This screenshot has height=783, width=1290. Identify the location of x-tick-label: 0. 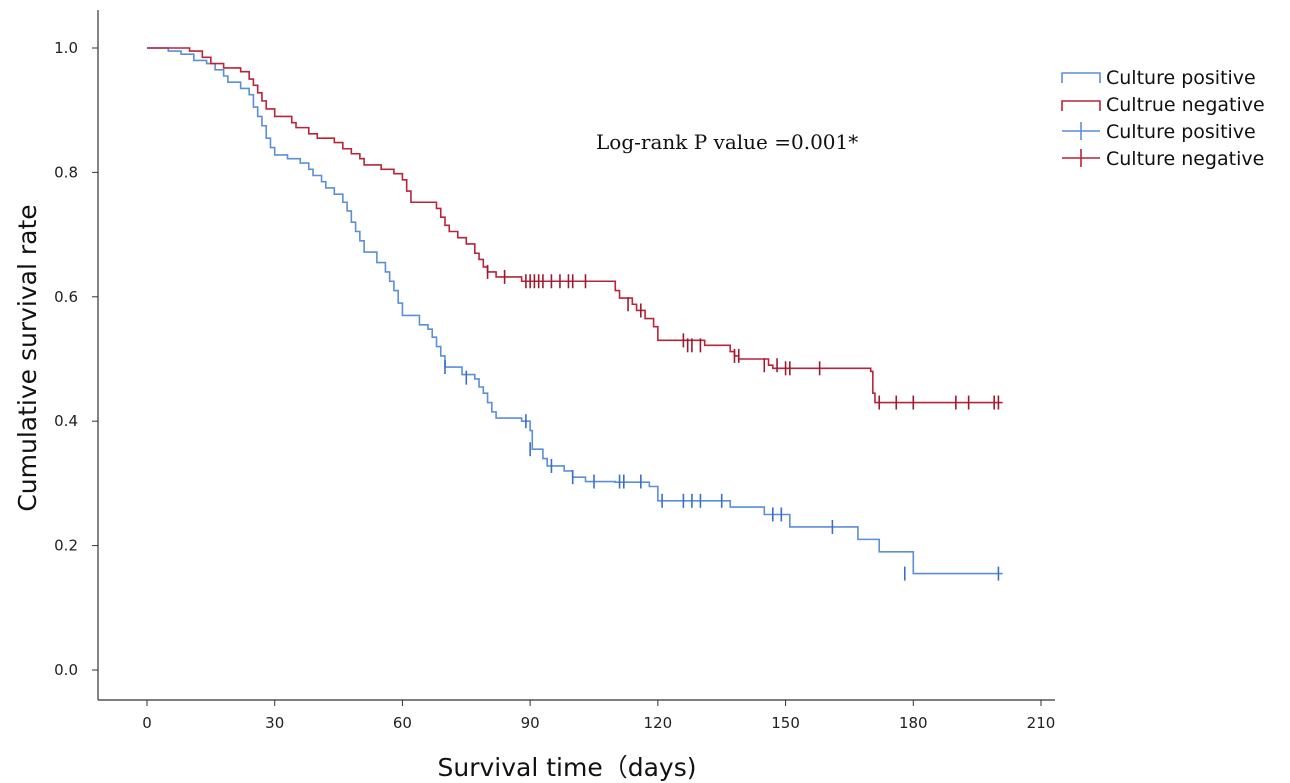
(147, 723).